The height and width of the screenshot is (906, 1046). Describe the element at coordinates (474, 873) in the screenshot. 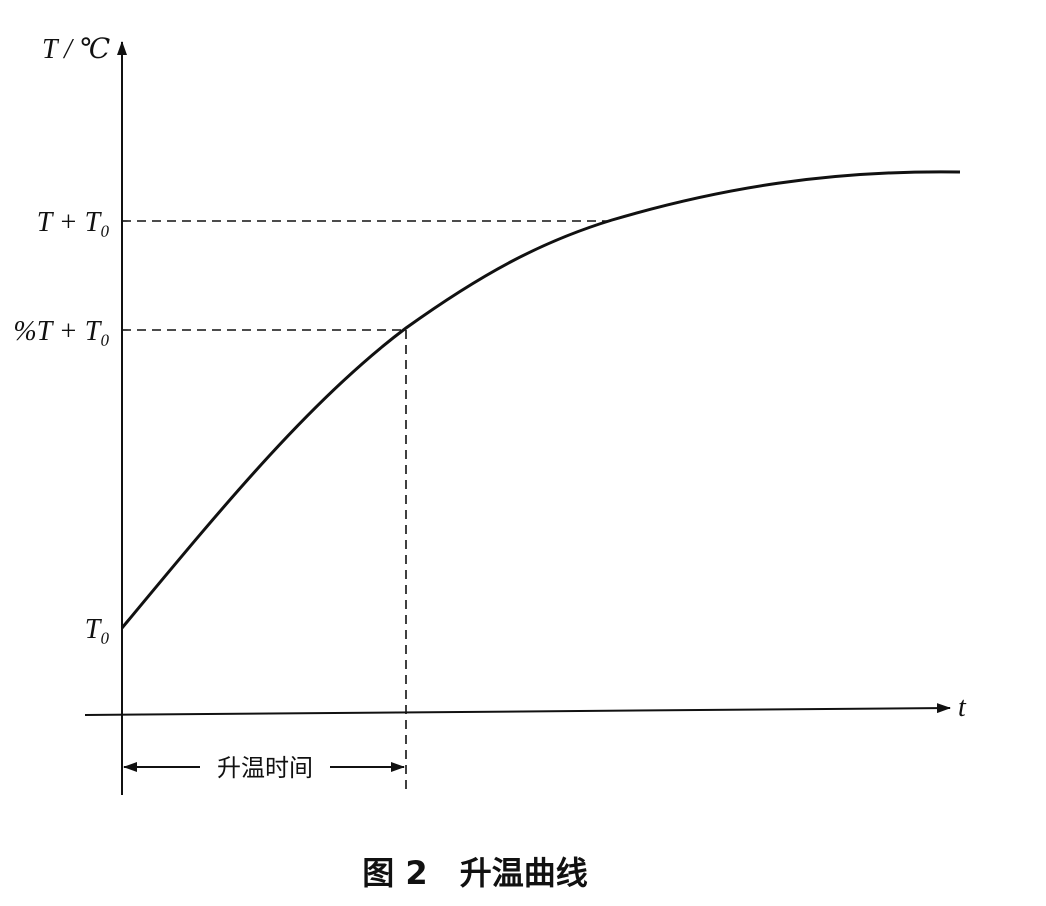

I see `caption: 图 2 升温曲线` at that location.